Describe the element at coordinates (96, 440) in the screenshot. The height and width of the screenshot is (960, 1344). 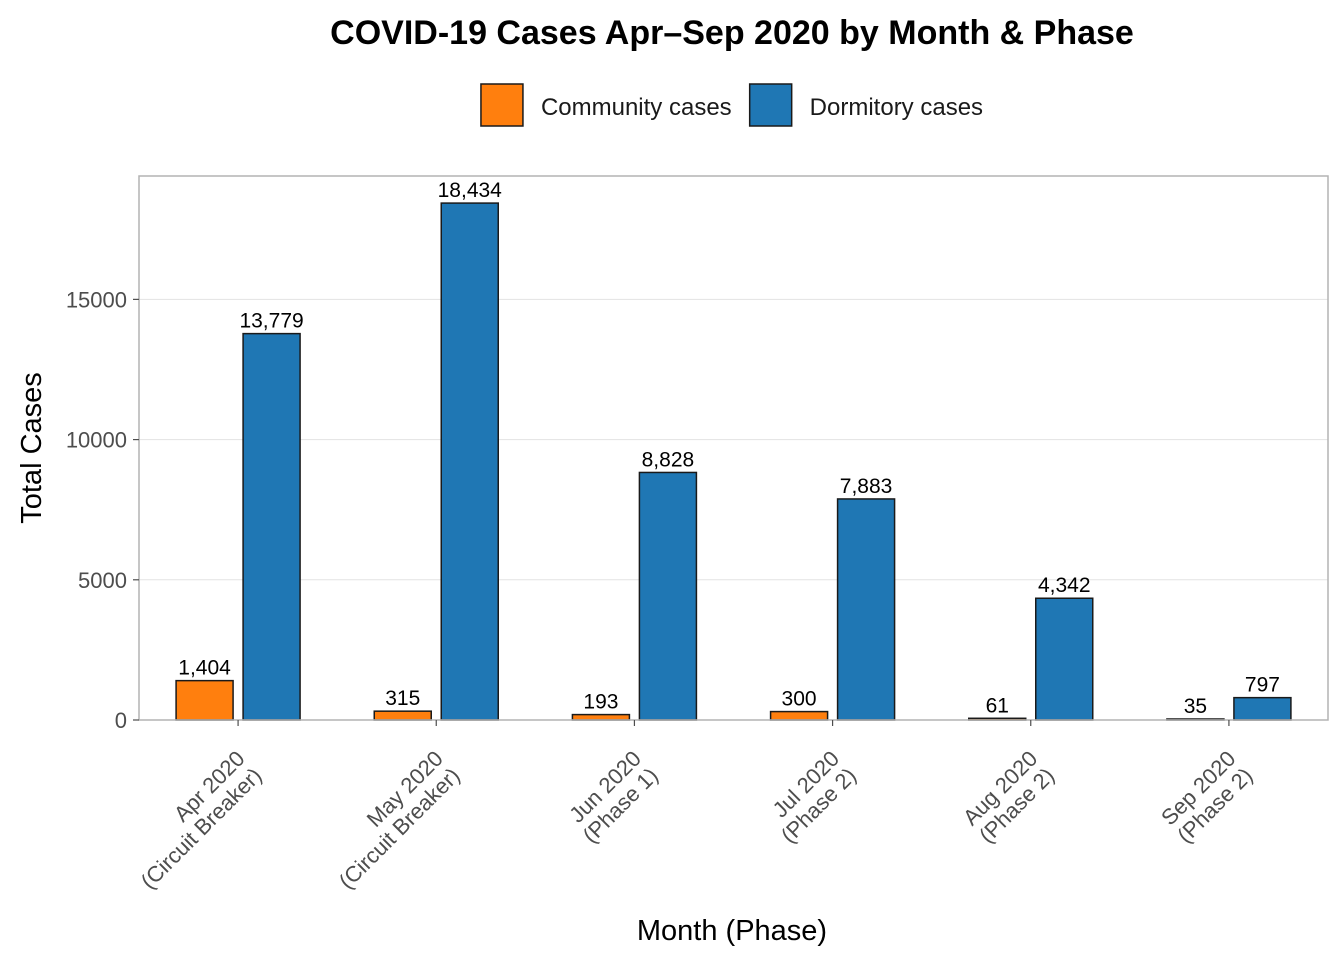
I see `y-tick-label: 10000` at that location.